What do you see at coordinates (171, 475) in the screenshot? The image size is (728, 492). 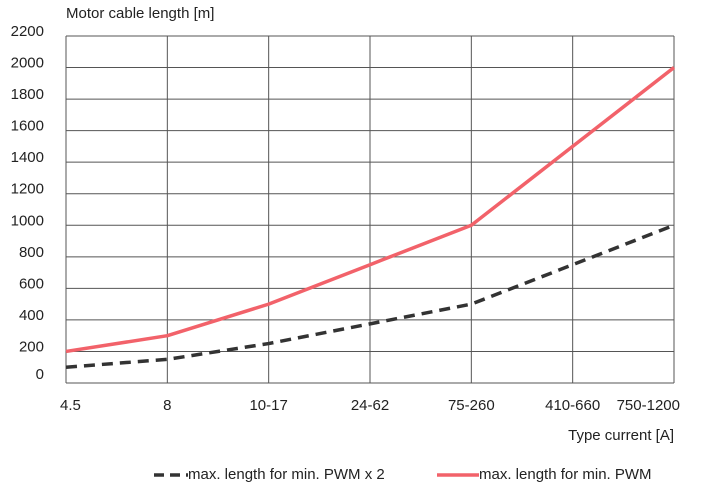 I see `legend-dashed-swatch` at bounding box center [171, 475].